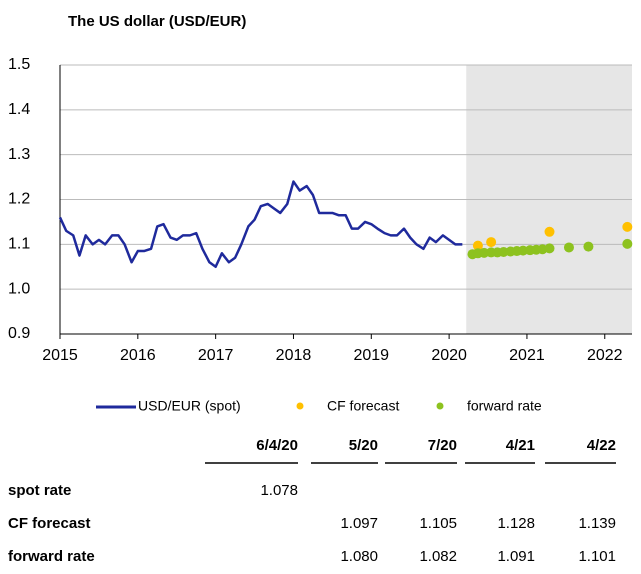  I want to click on y-tick-label: 0.9, so click(19, 333).